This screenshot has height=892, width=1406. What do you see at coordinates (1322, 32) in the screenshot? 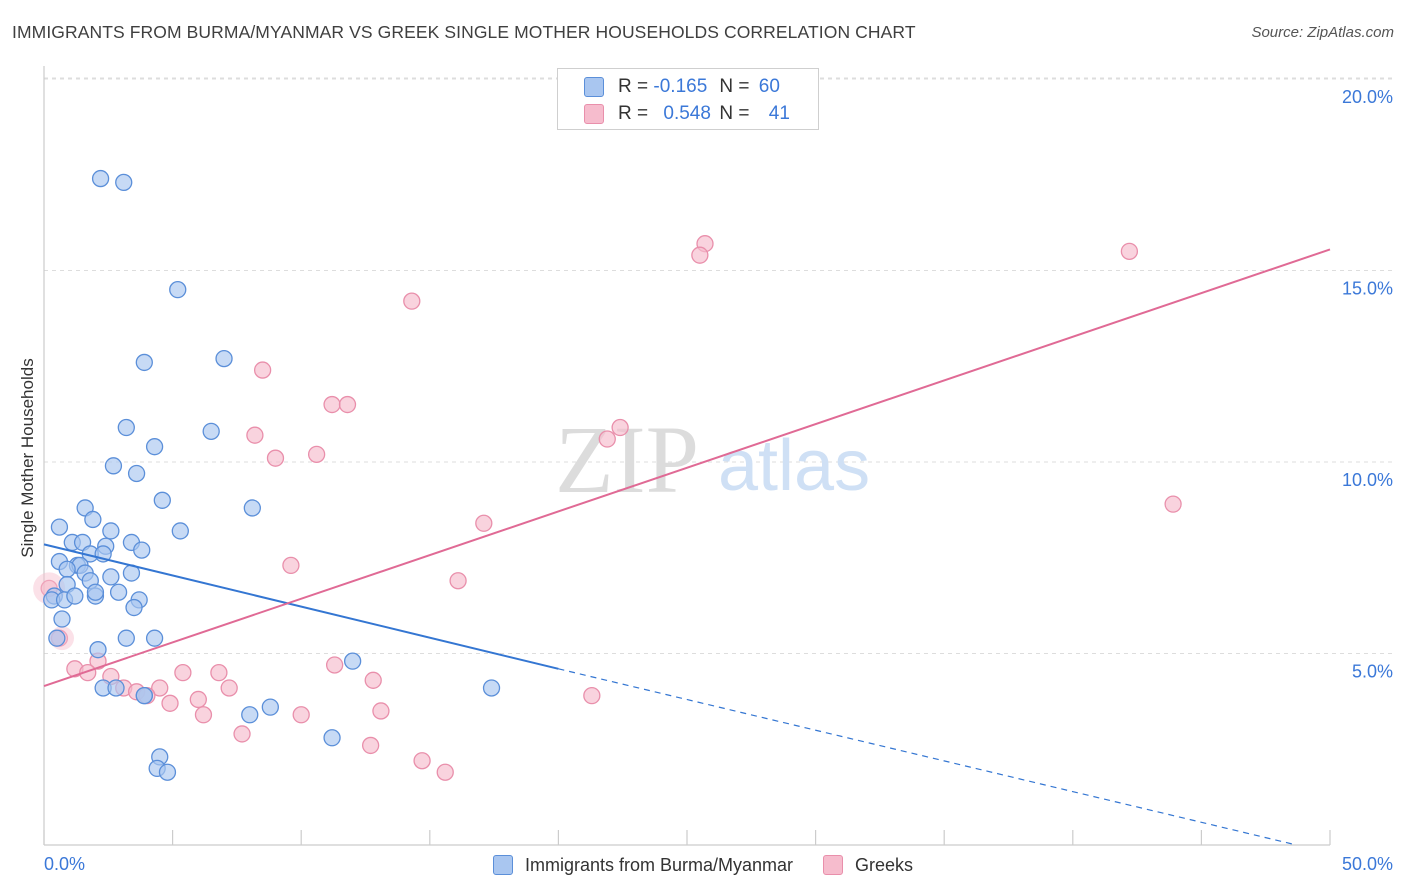
I see `source-label: Source: ZipAtlas.com` at bounding box center [1322, 32].